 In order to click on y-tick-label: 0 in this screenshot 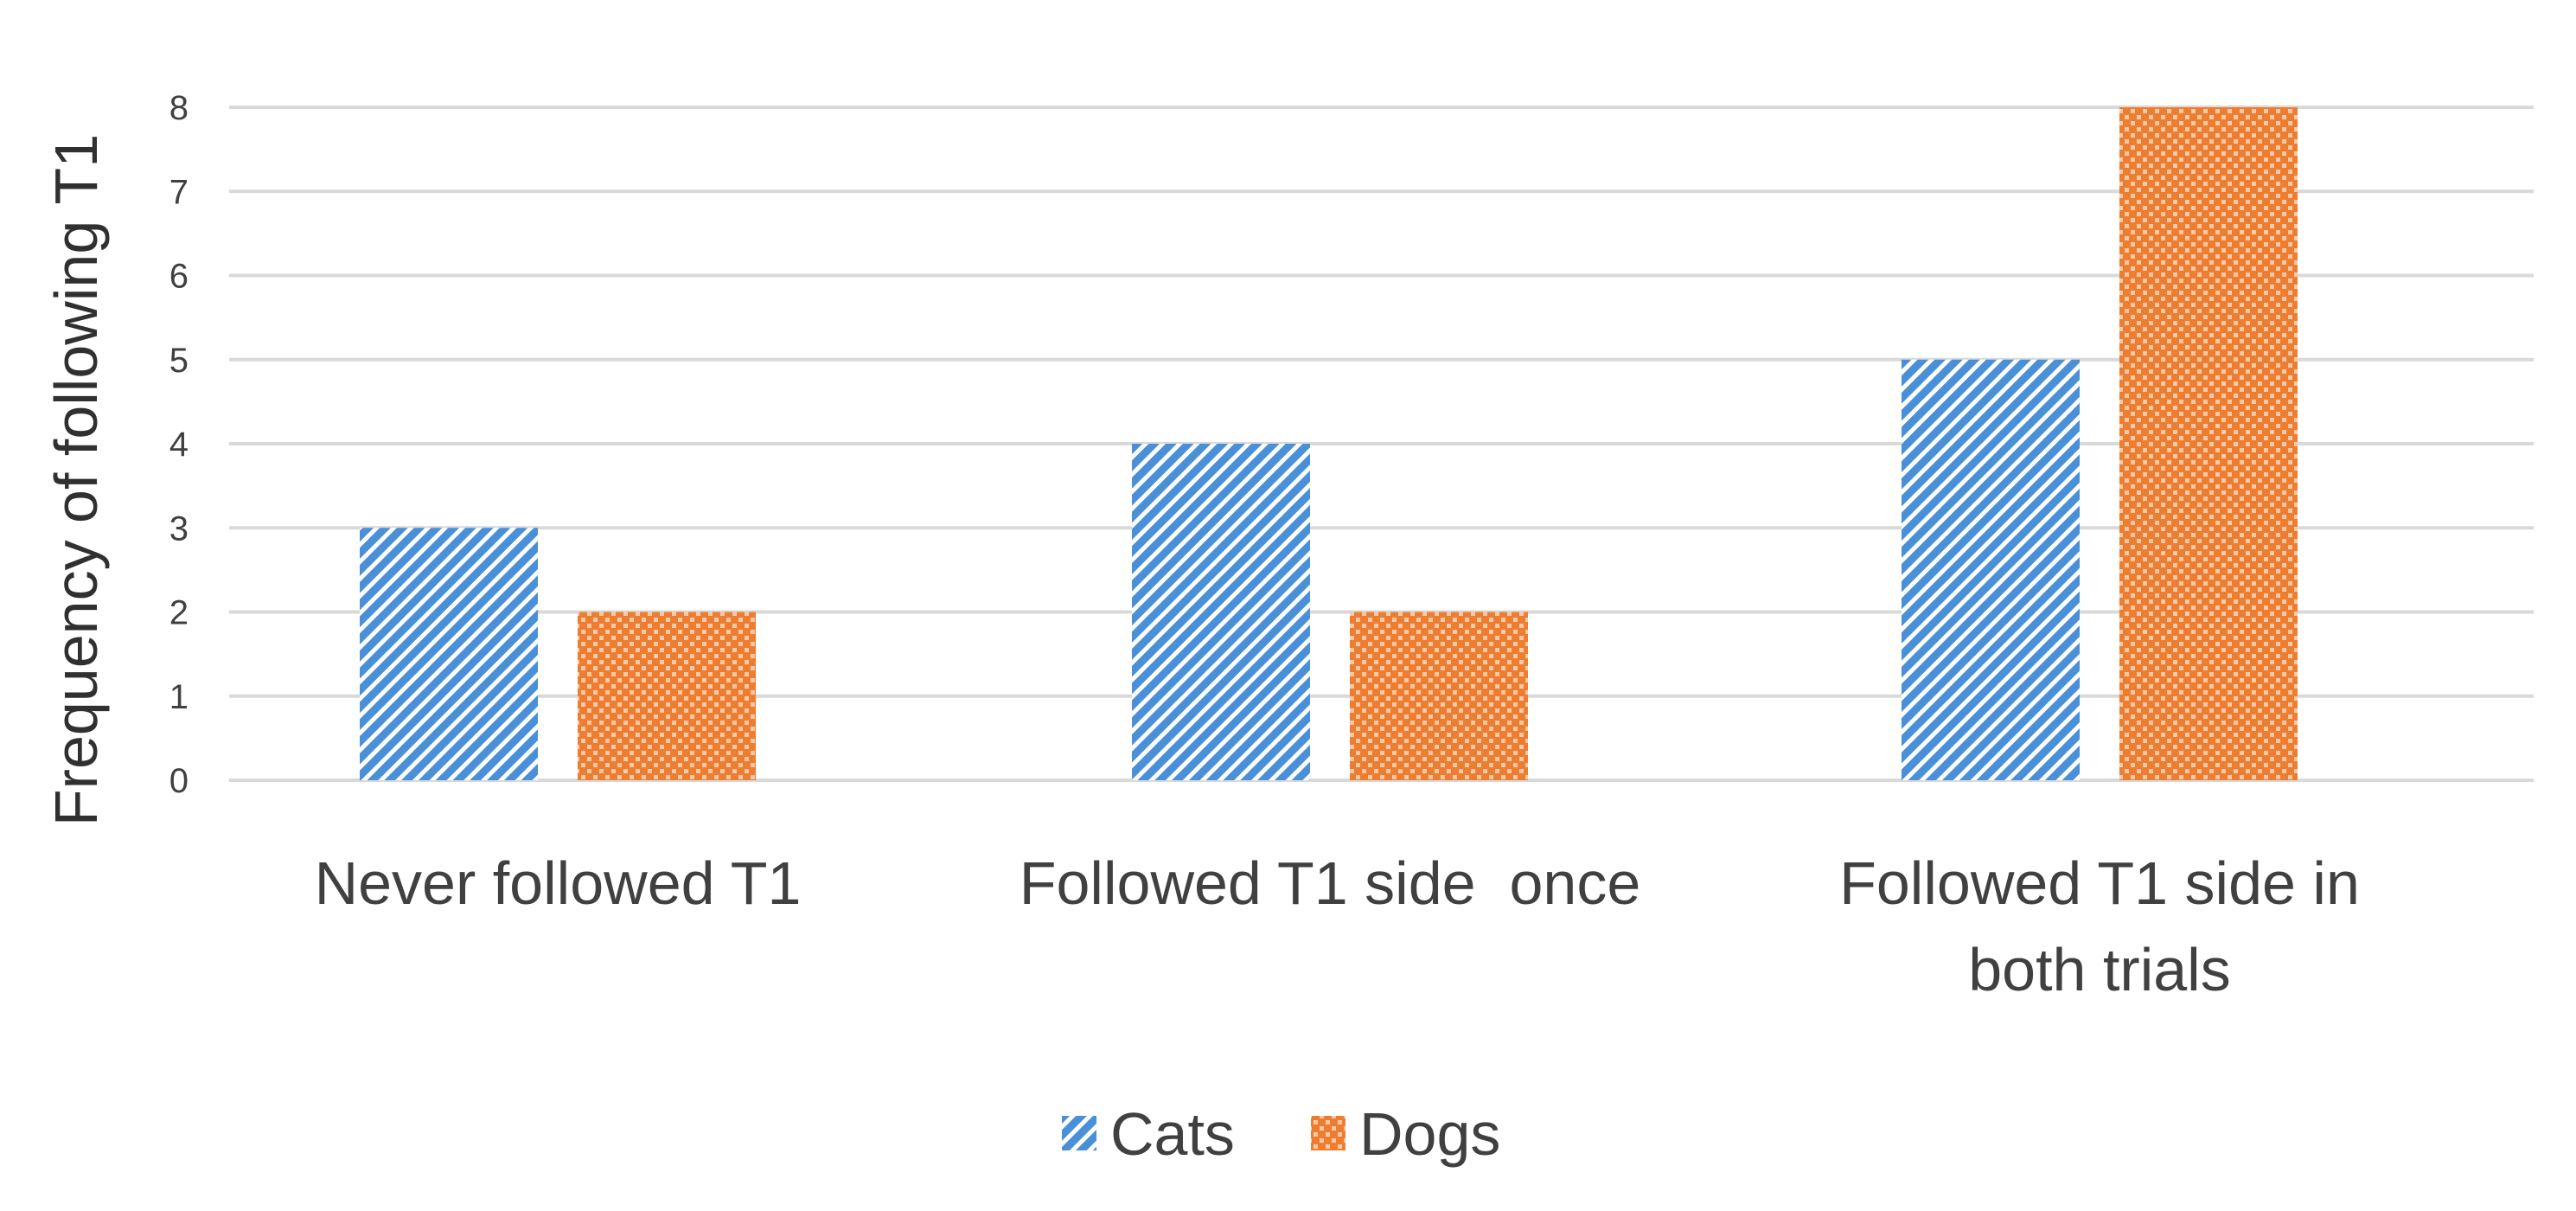, I will do `click(179, 781)`.